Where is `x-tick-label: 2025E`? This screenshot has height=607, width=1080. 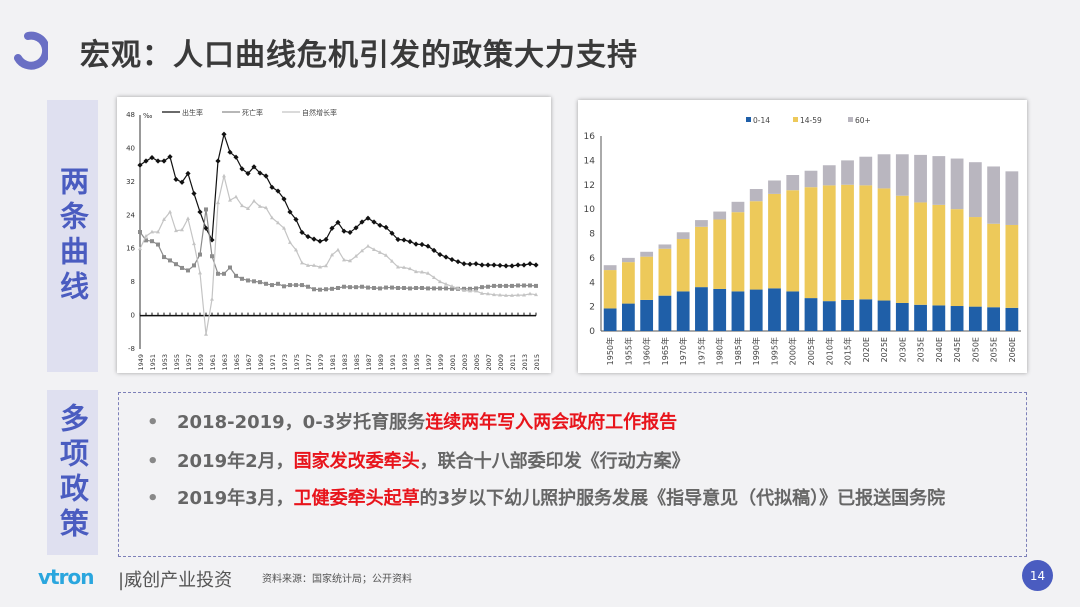 x-tick-label: 2025E is located at coordinates (884, 349).